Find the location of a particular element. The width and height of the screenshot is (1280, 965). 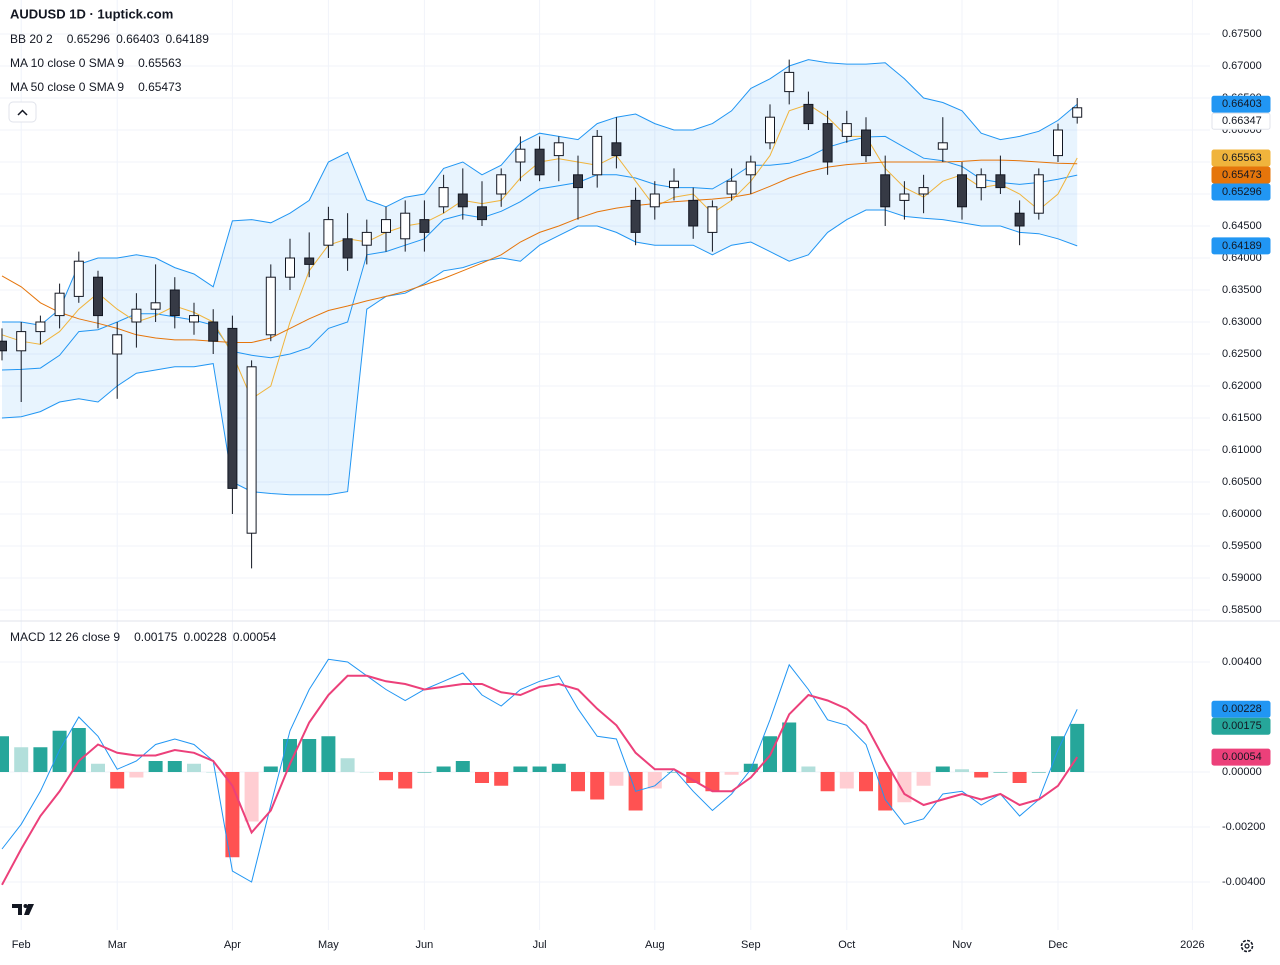

y-tick-label: 0.00400 is located at coordinates (1242, 662).